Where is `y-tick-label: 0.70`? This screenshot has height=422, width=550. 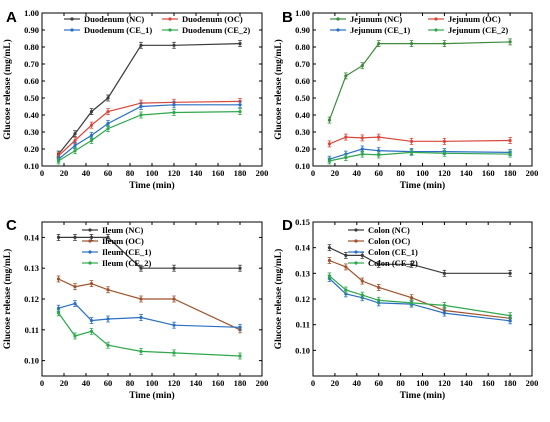 y-tick-label: 0.70 is located at coordinates (302, 64).